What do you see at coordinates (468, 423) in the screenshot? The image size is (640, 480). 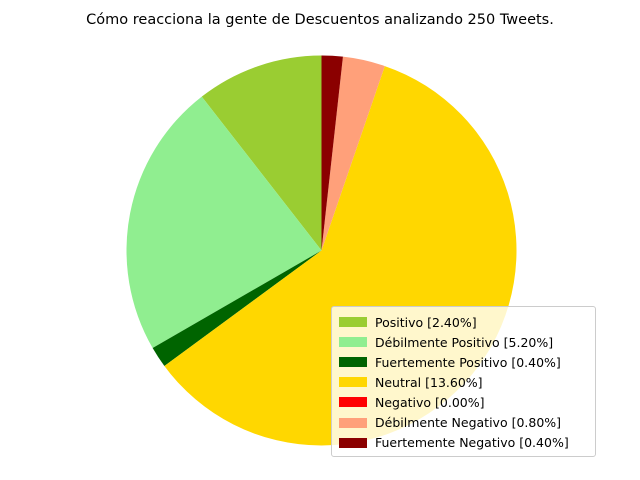 I see `legend-label: Débilmente Negativo [0.80%]` at bounding box center [468, 423].